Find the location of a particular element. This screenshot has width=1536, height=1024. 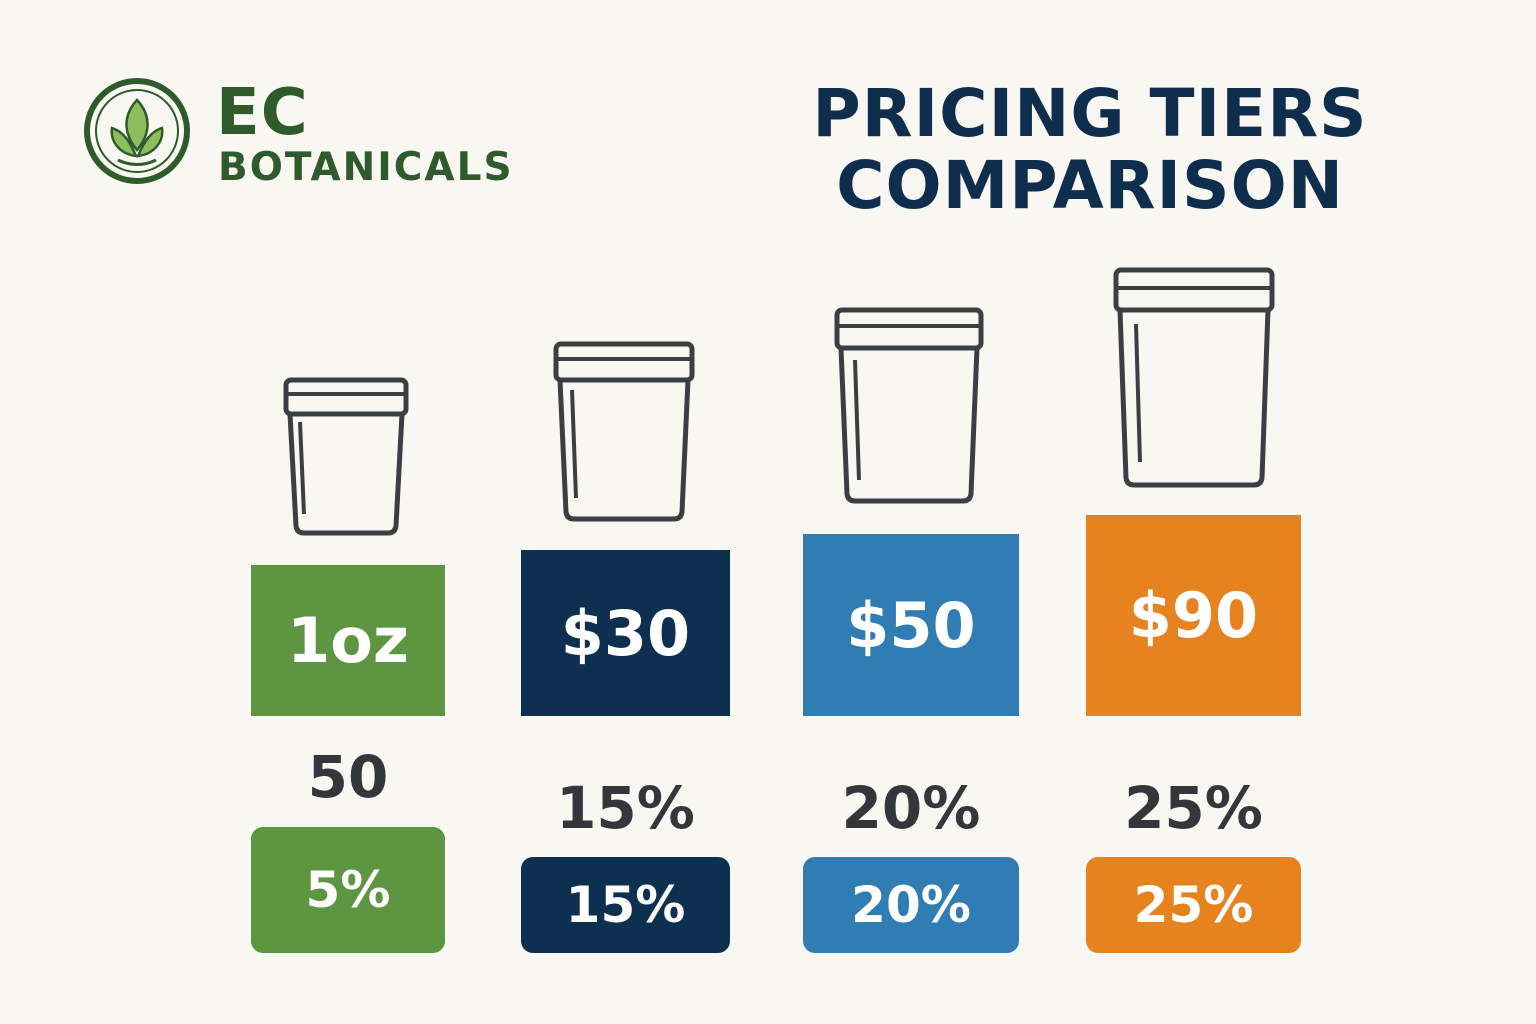

tier-3-mid-label: 20% is located at coordinates (911, 808).